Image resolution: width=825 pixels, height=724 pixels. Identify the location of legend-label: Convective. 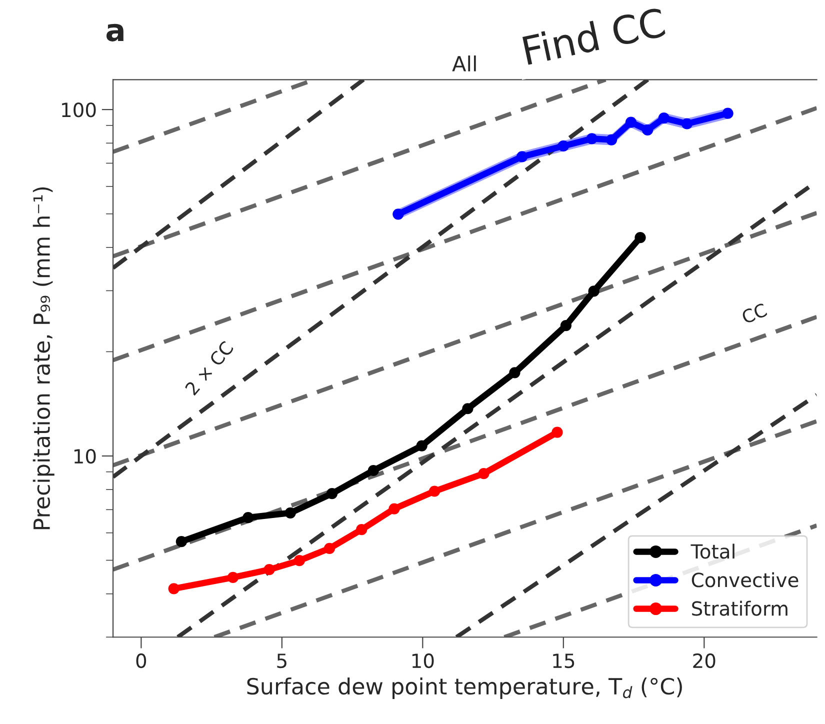
(745, 580).